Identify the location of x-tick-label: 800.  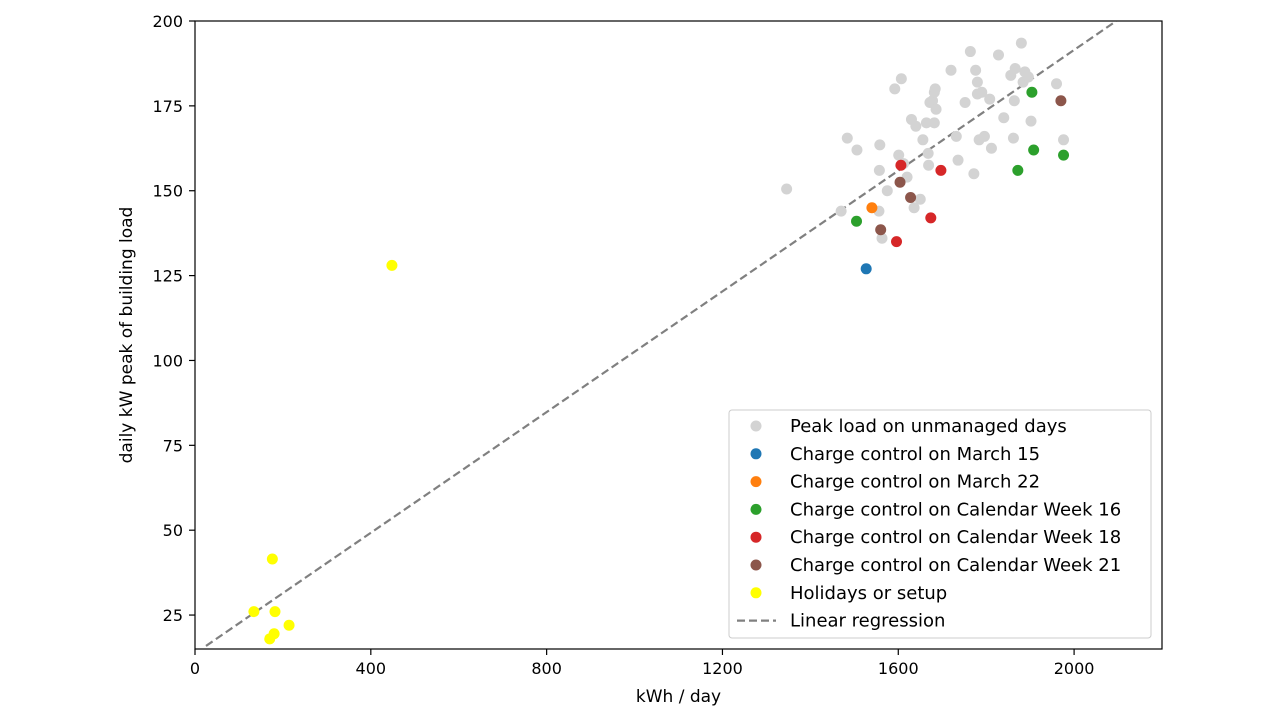
(546, 668).